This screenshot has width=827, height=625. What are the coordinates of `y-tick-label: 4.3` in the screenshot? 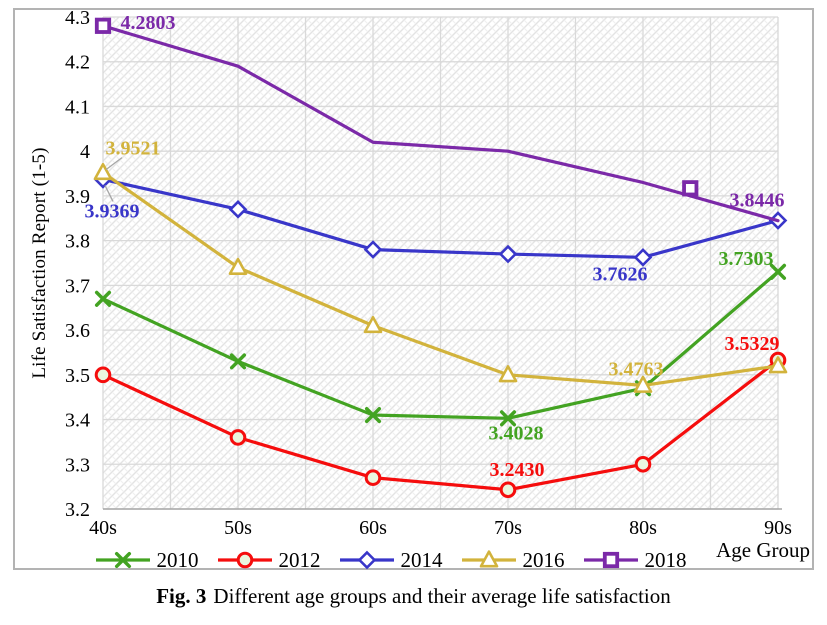 It's located at (77, 18).